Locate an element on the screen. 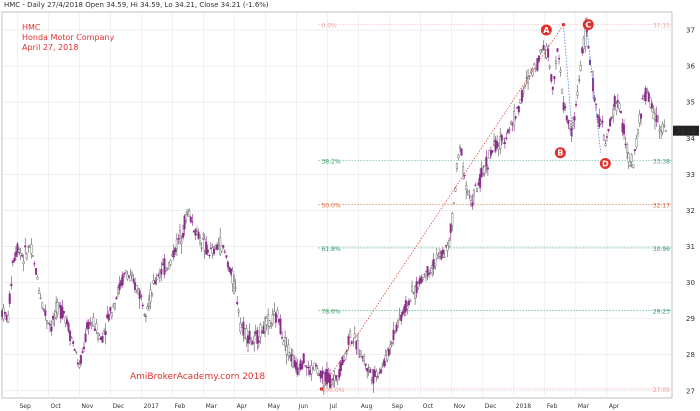  x-tick-label: 2018 is located at coordinates (523, 406).